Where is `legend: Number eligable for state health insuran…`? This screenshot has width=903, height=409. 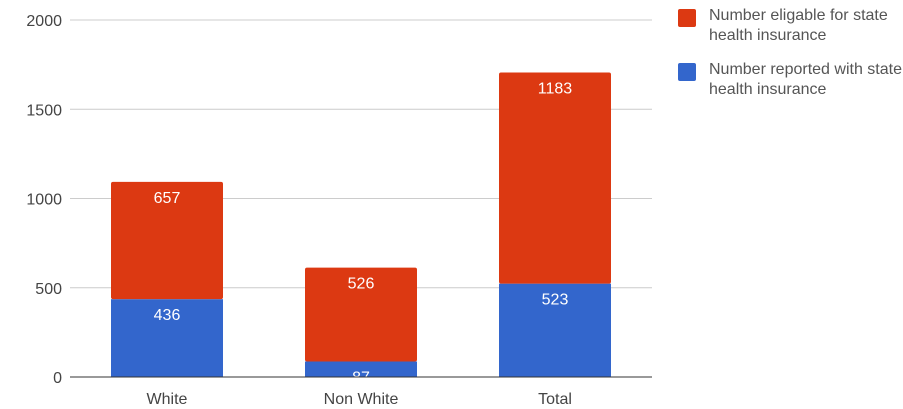
legend: Number eligable for state health insuran… is located at coordinates (790, 60).